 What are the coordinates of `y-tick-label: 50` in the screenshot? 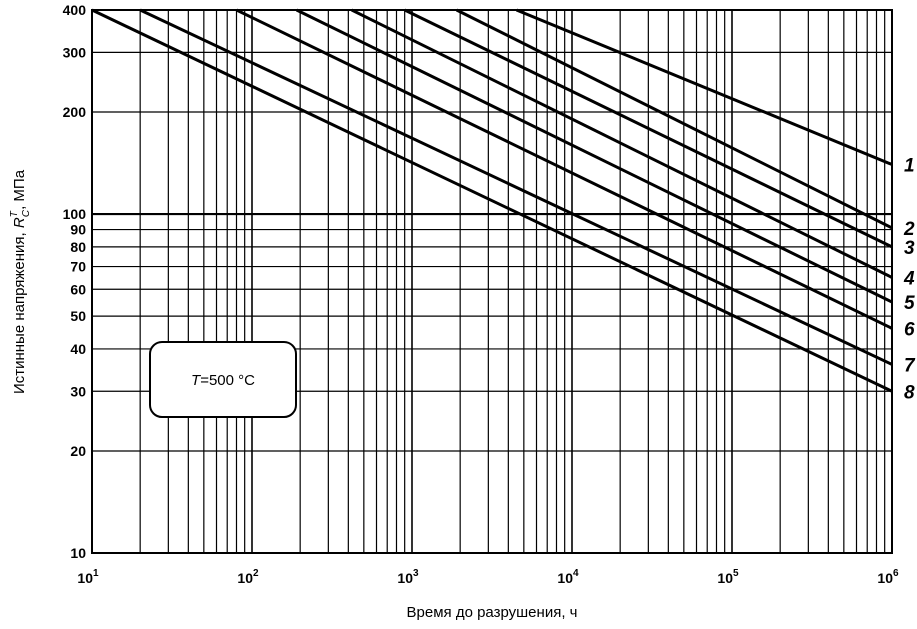 It's located at (78, 316).